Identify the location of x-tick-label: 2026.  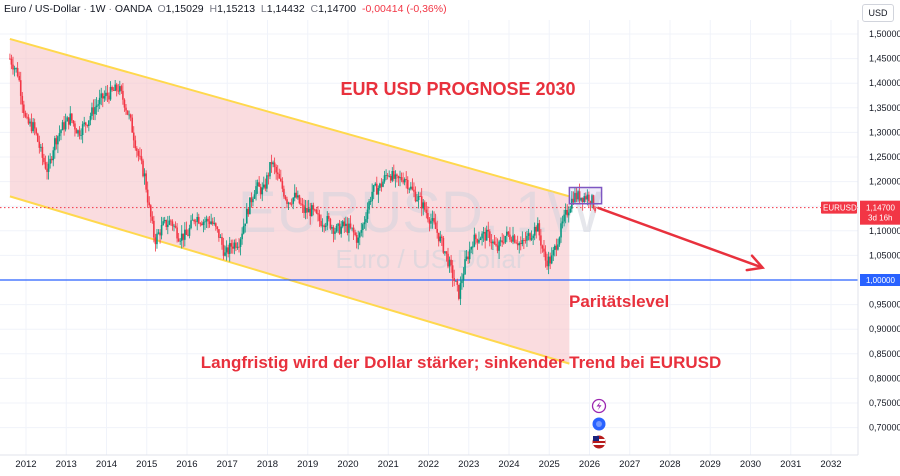
(589, 464).